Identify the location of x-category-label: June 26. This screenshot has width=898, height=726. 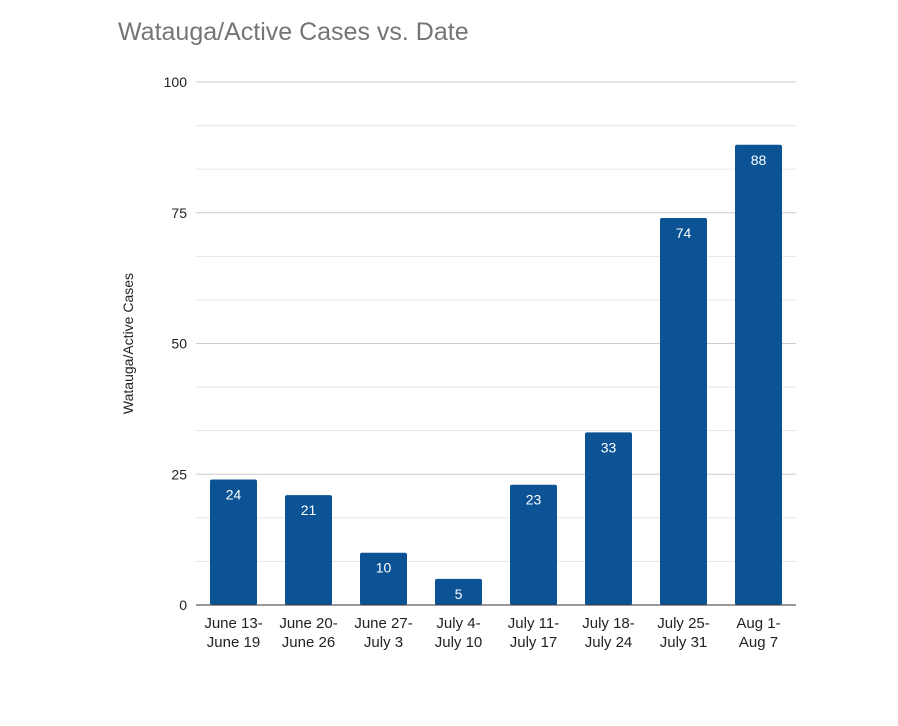
(308, 642).